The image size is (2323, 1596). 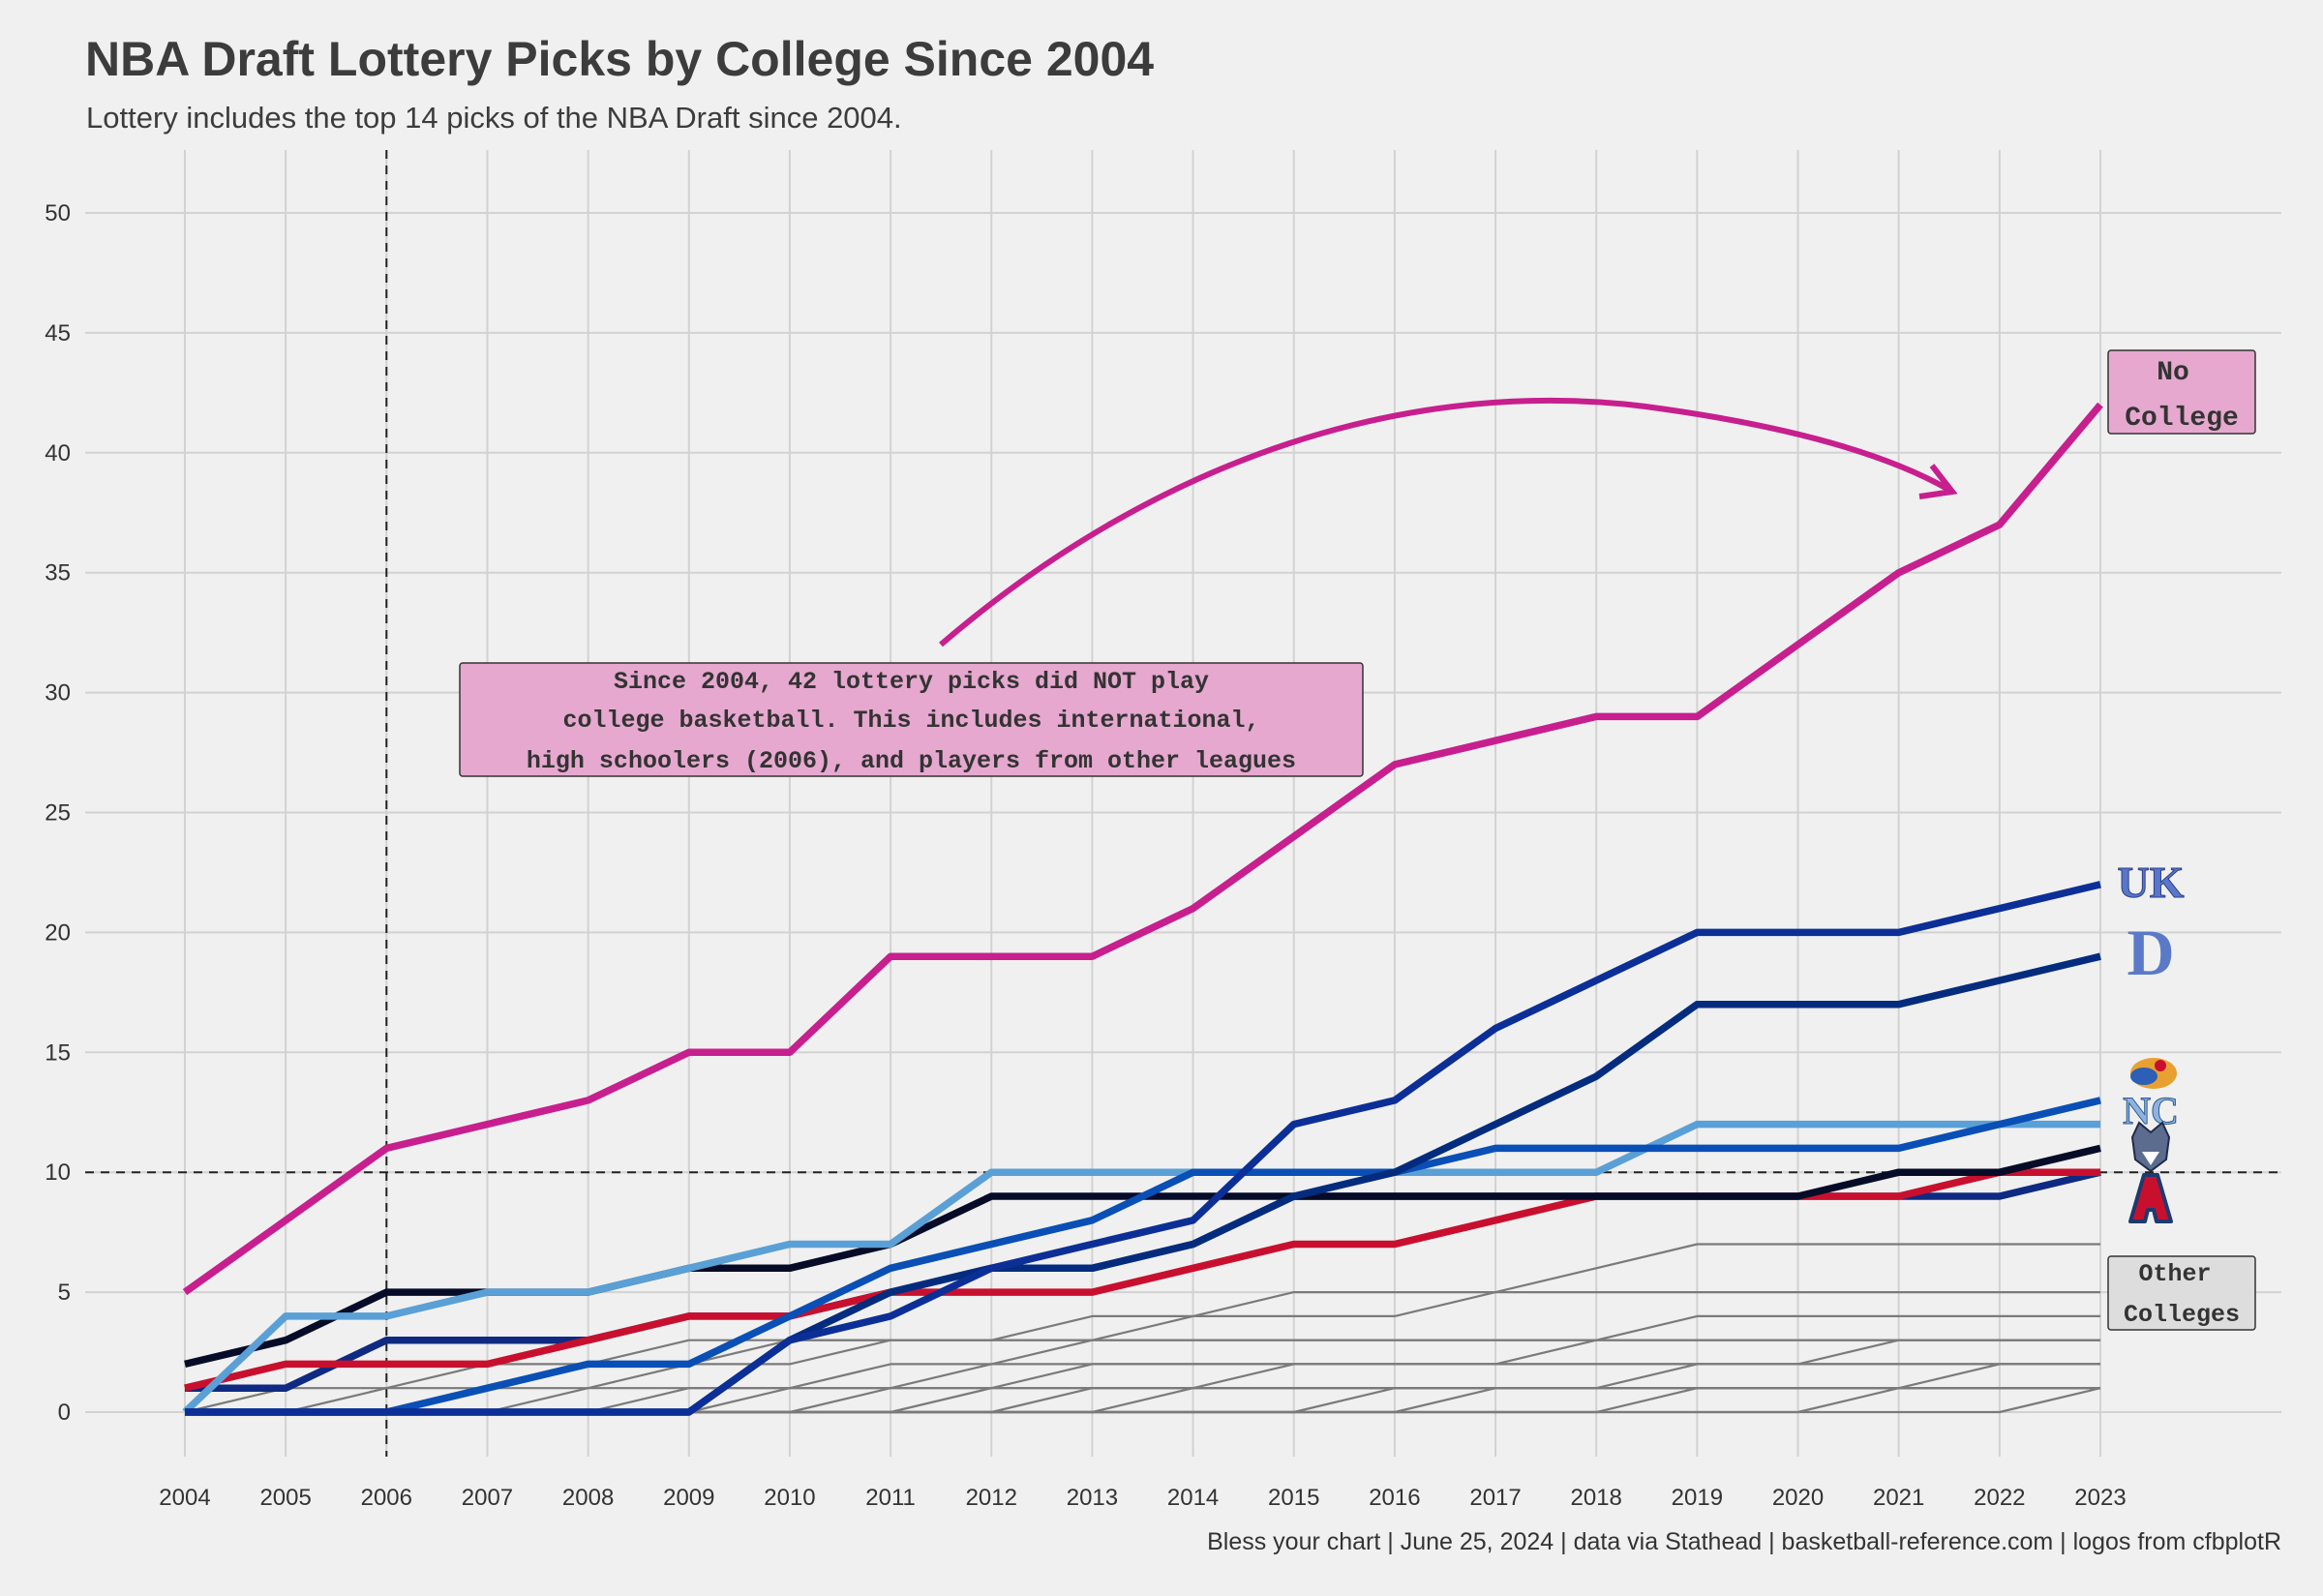 I want to click on y-tick-label: 45, so click(x=58, y=333).